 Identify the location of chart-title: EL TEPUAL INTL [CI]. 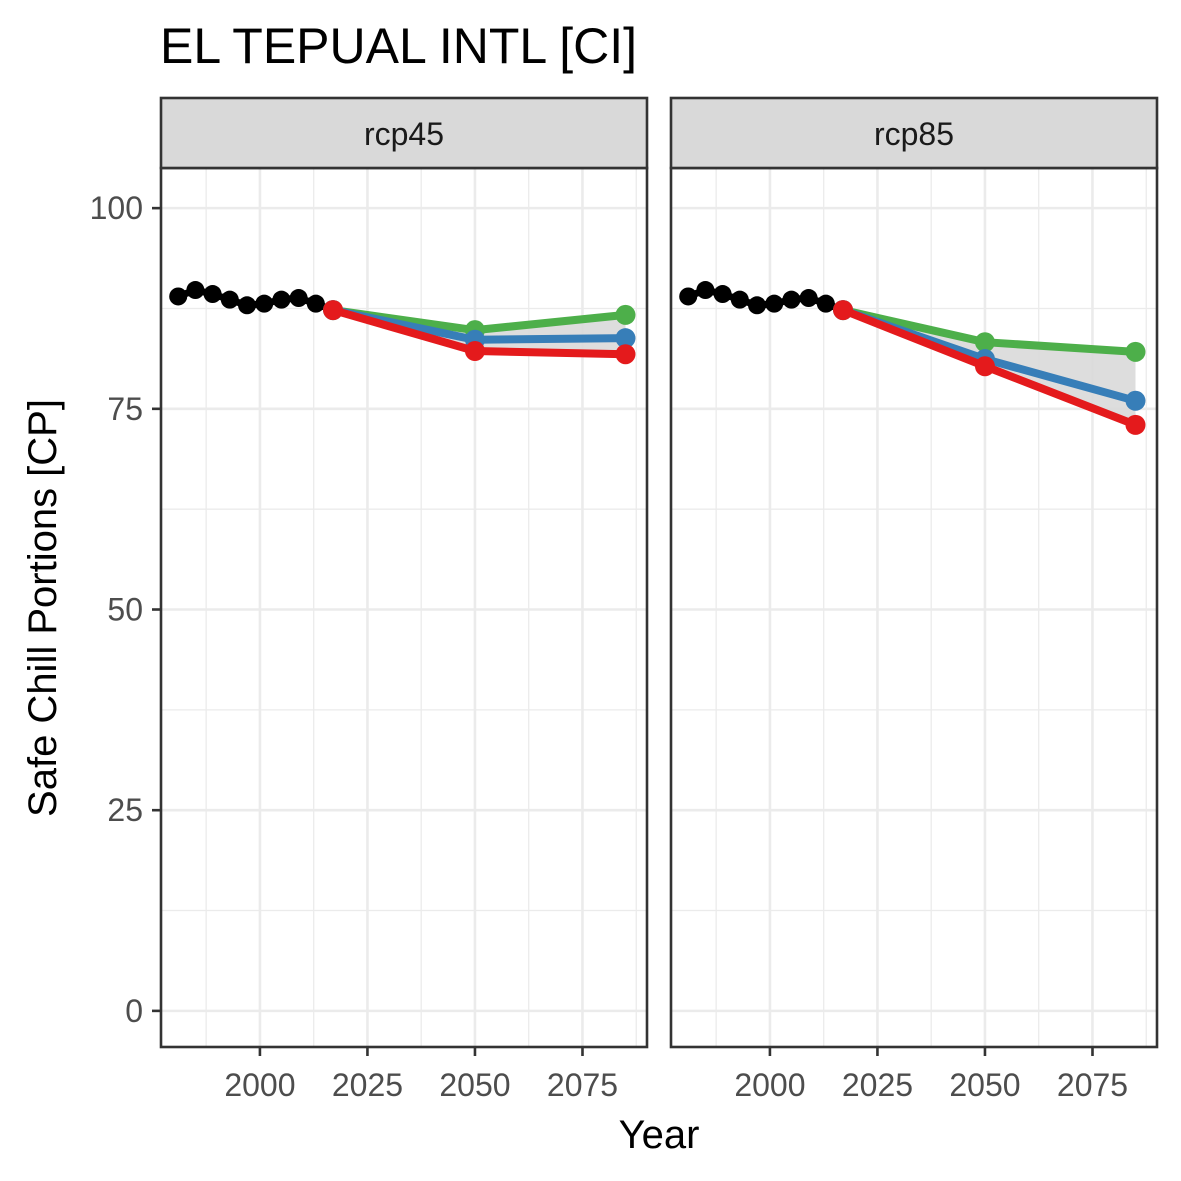
(398, 46).